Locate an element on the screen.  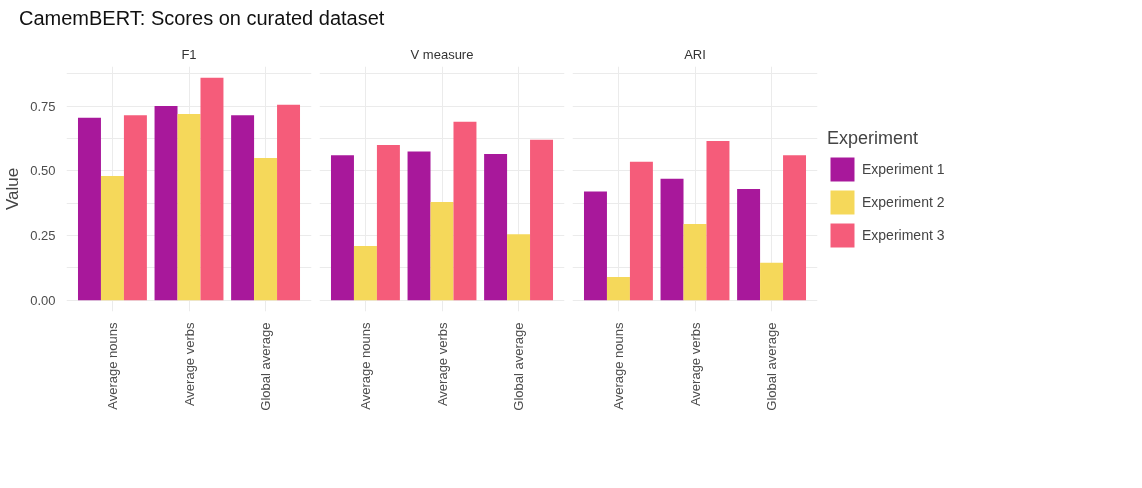
chart-title: CamemBERT: Scores on curated dataset is located at coordinates (202, 18).